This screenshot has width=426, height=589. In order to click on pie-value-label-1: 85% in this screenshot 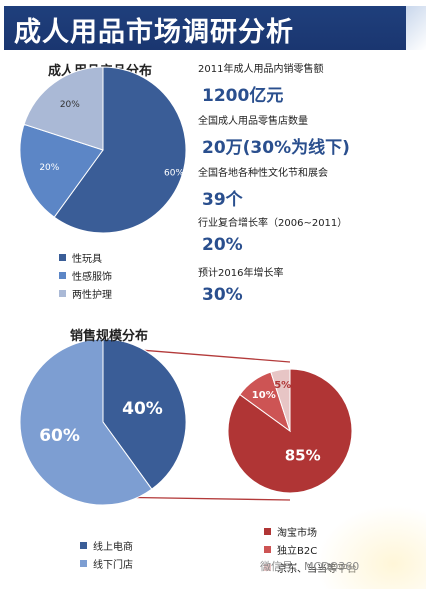, I will do `click(303, 455)`.